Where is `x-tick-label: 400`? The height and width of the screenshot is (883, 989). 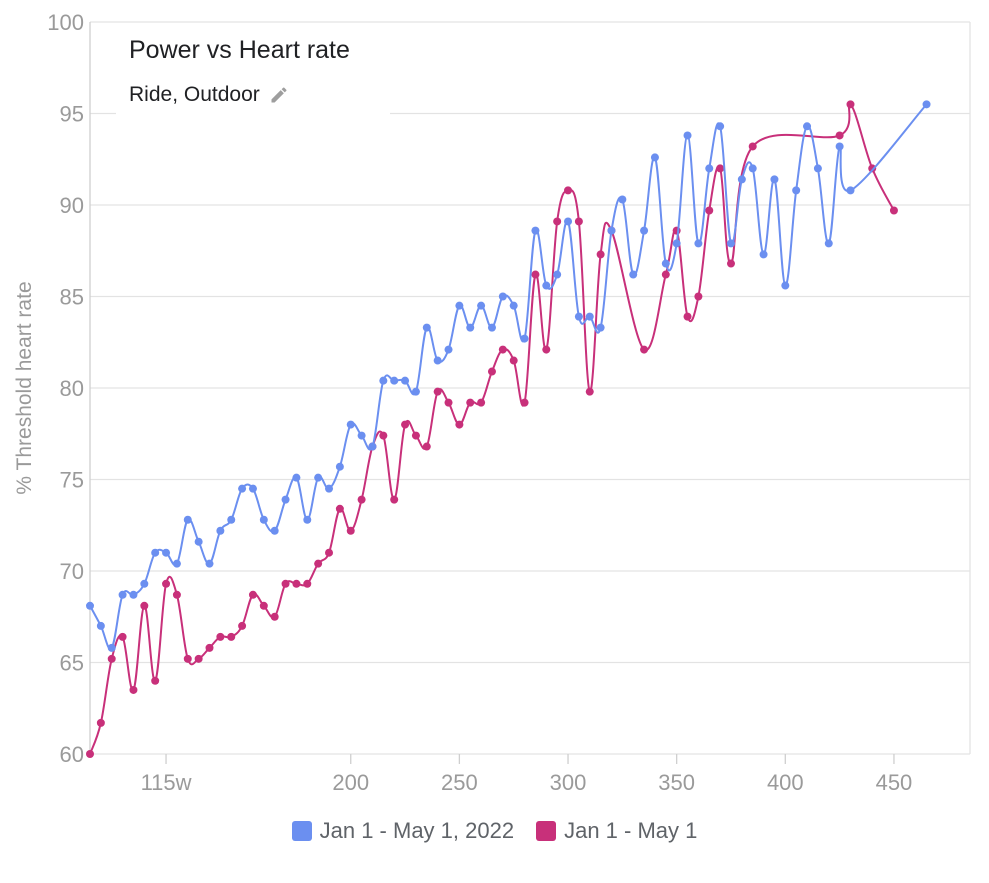
x-tick-label: 400 is located at coordinates (785, 782).